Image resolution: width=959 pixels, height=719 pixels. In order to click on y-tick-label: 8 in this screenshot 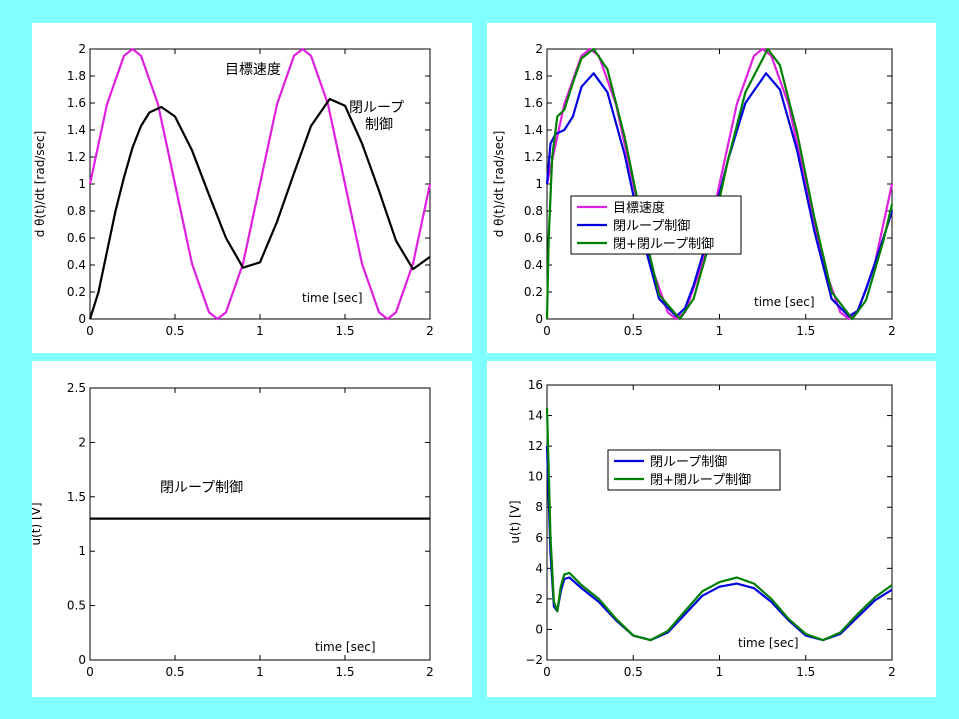, I will do `click(539, 507)`.